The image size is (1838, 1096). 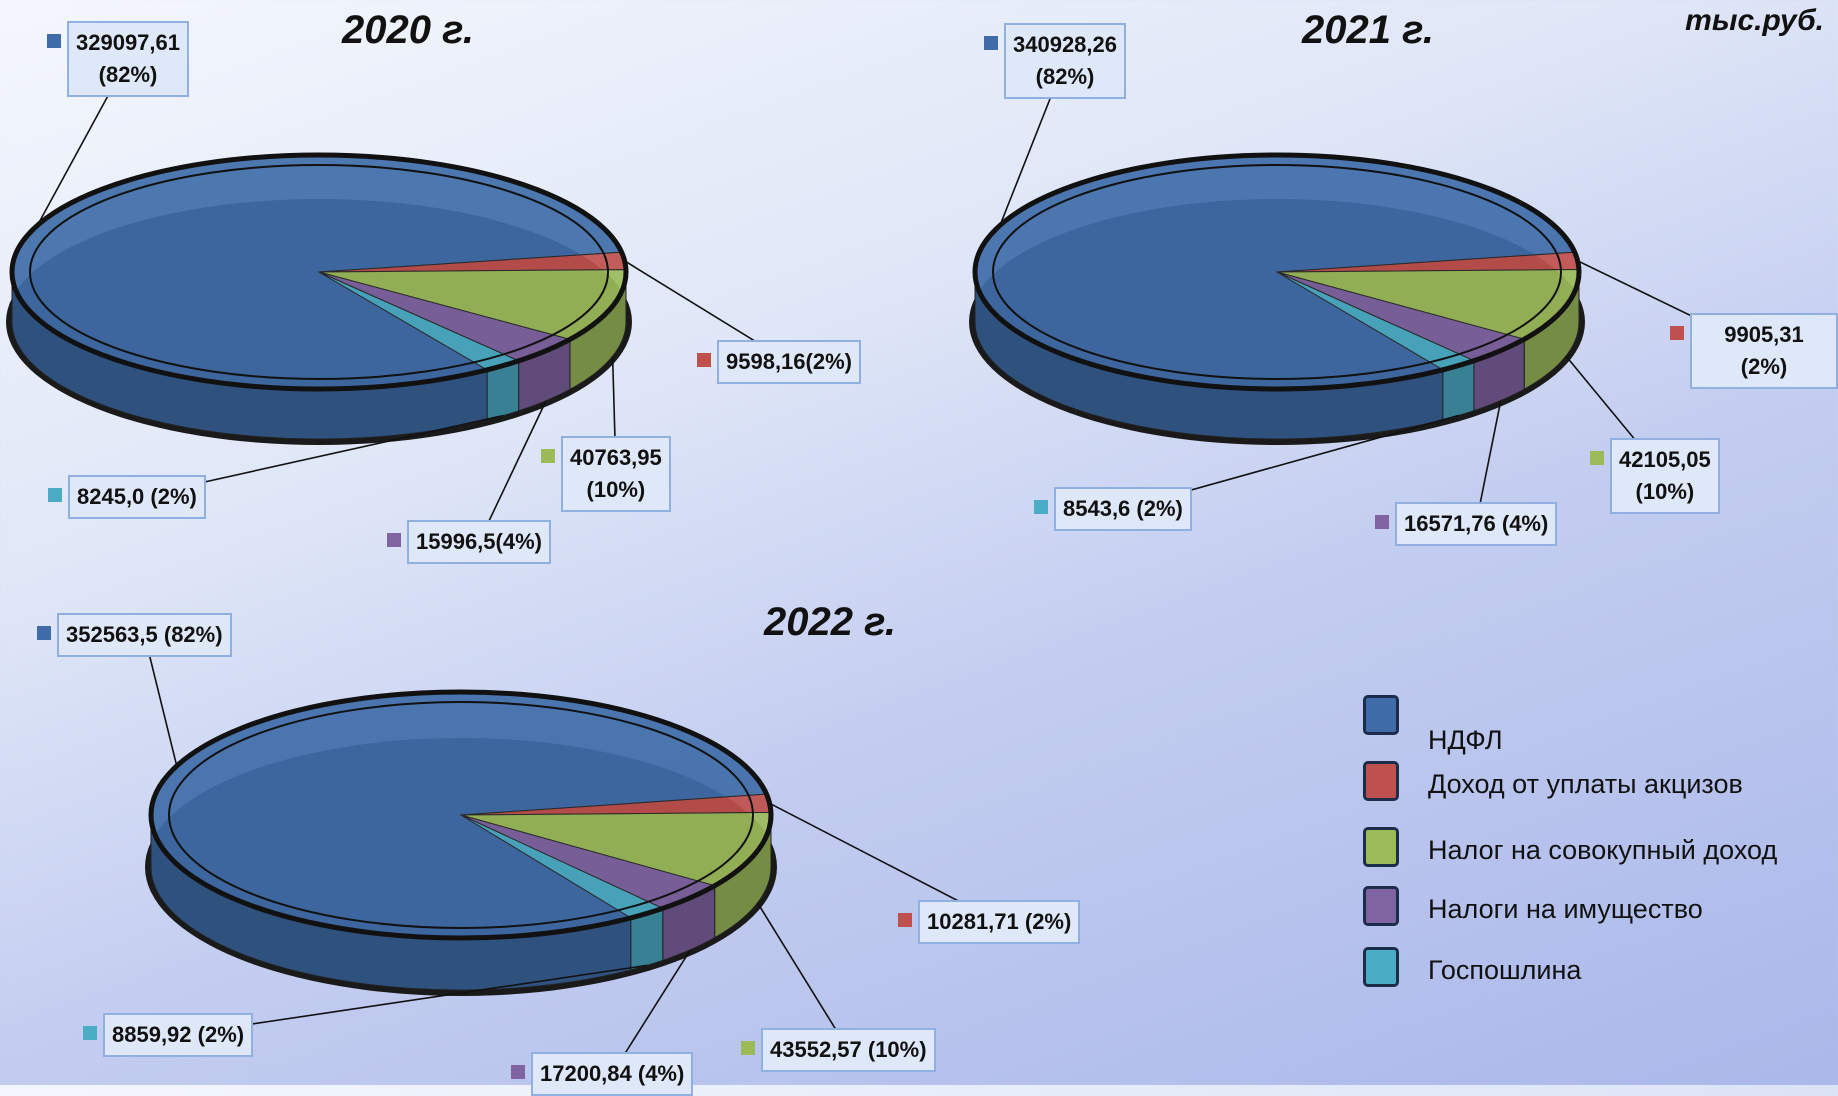 I want to click on value-label: 340928,26 (82%), so click(x=1065, y=61).